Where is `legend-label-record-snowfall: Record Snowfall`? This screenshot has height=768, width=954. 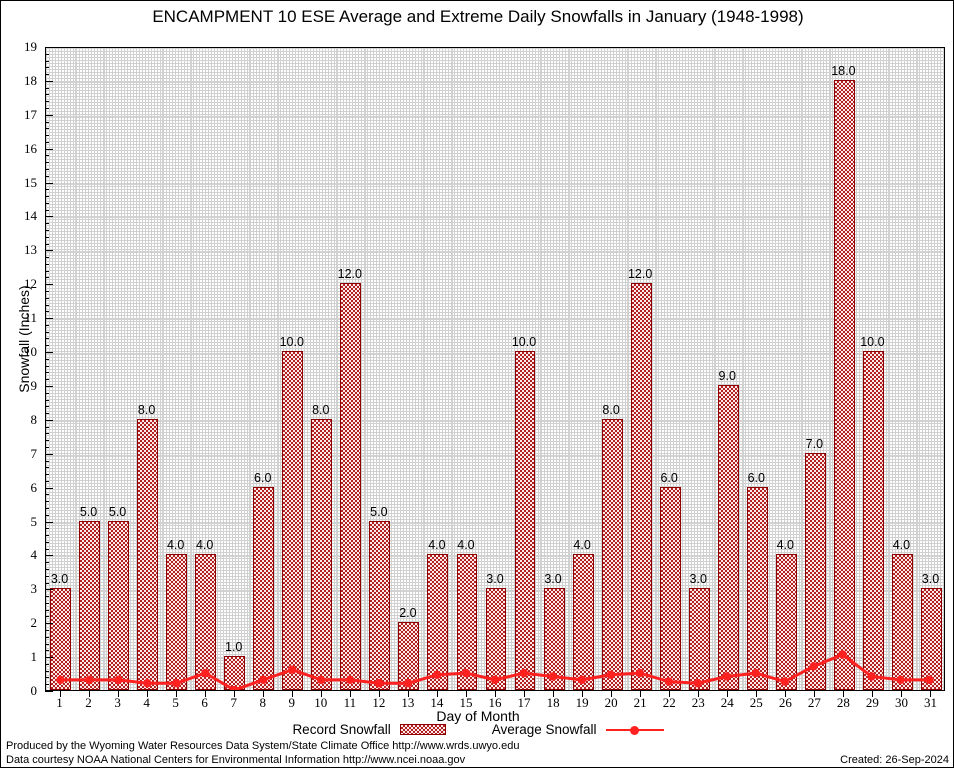
legend-label-record-snowfall: Record Snowfall is located at coordinates (341, 729).